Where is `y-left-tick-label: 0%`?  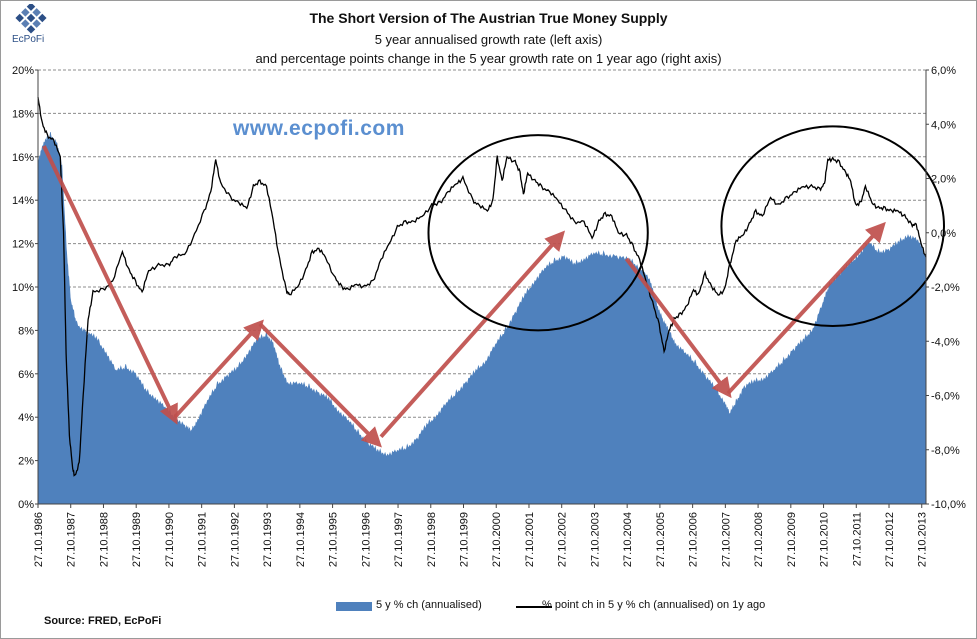
y-left-tick-label: 0% is located at coordinates (26, 505).